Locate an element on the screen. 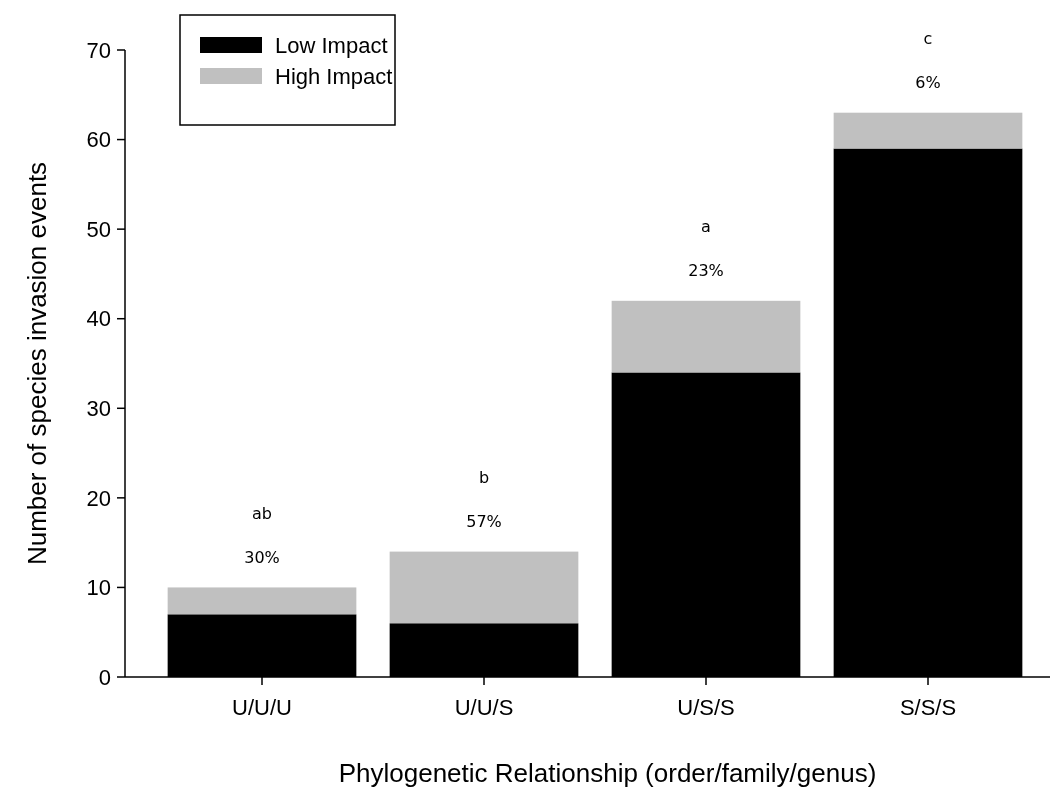 This screenshot has height=797, width=1064. y-tick-label: 30 is located at coordinates (98, 408).